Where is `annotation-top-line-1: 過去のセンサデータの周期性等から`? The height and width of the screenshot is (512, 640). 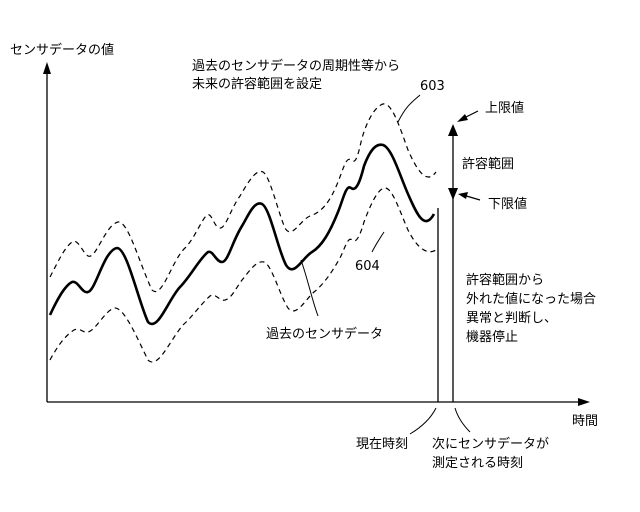 annotation-top-line-1: 過去のセンサデータの周期性等から is located at coordinates (296, 66).